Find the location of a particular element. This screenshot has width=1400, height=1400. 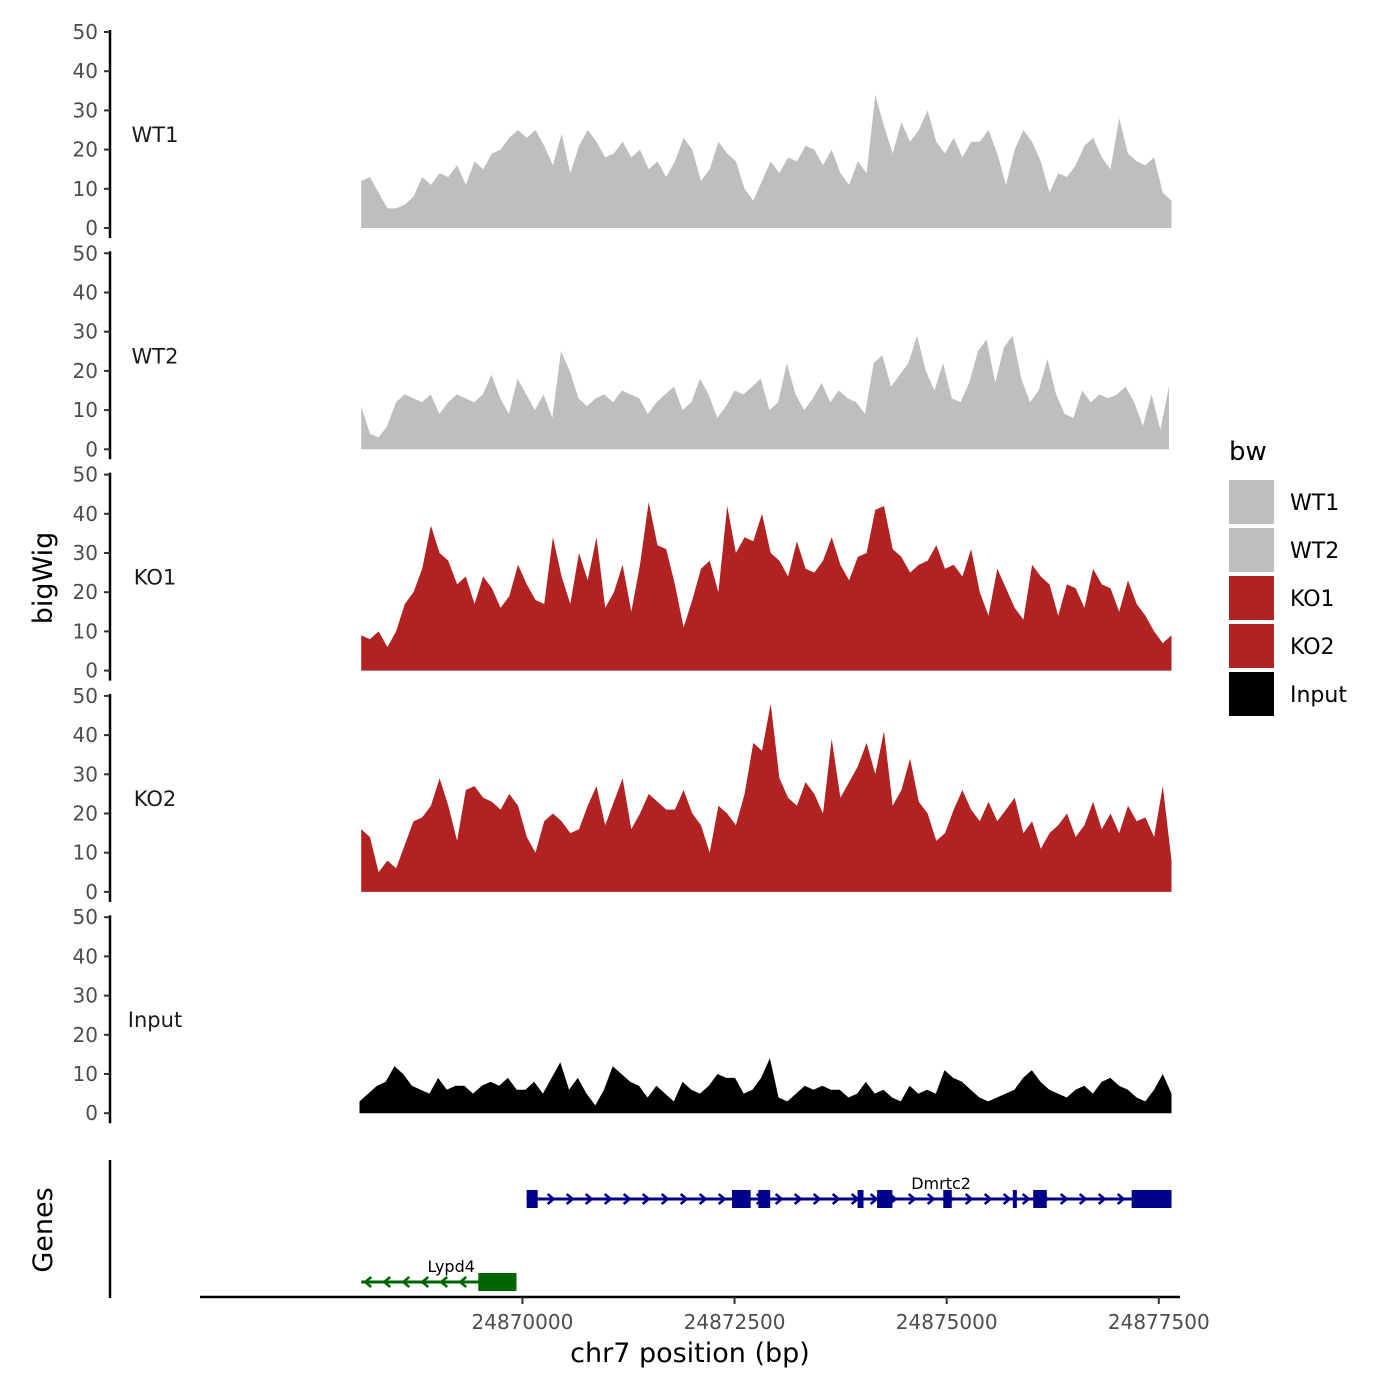

x-tick-label: 24870000 is located at coordinates (523, 1322).